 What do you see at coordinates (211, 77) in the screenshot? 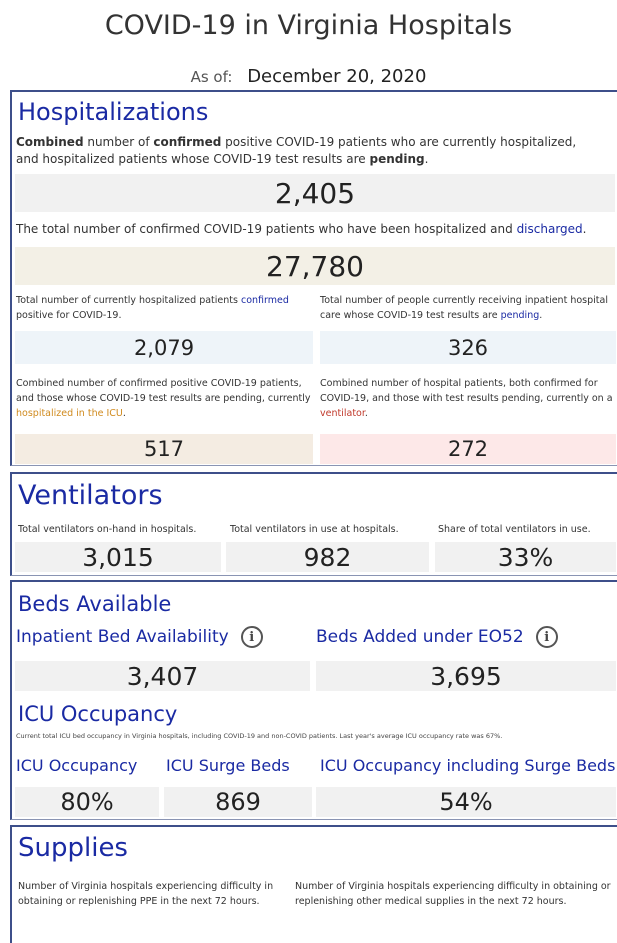
I see `as-of-label: As of:` at bounding box center [211, 77].